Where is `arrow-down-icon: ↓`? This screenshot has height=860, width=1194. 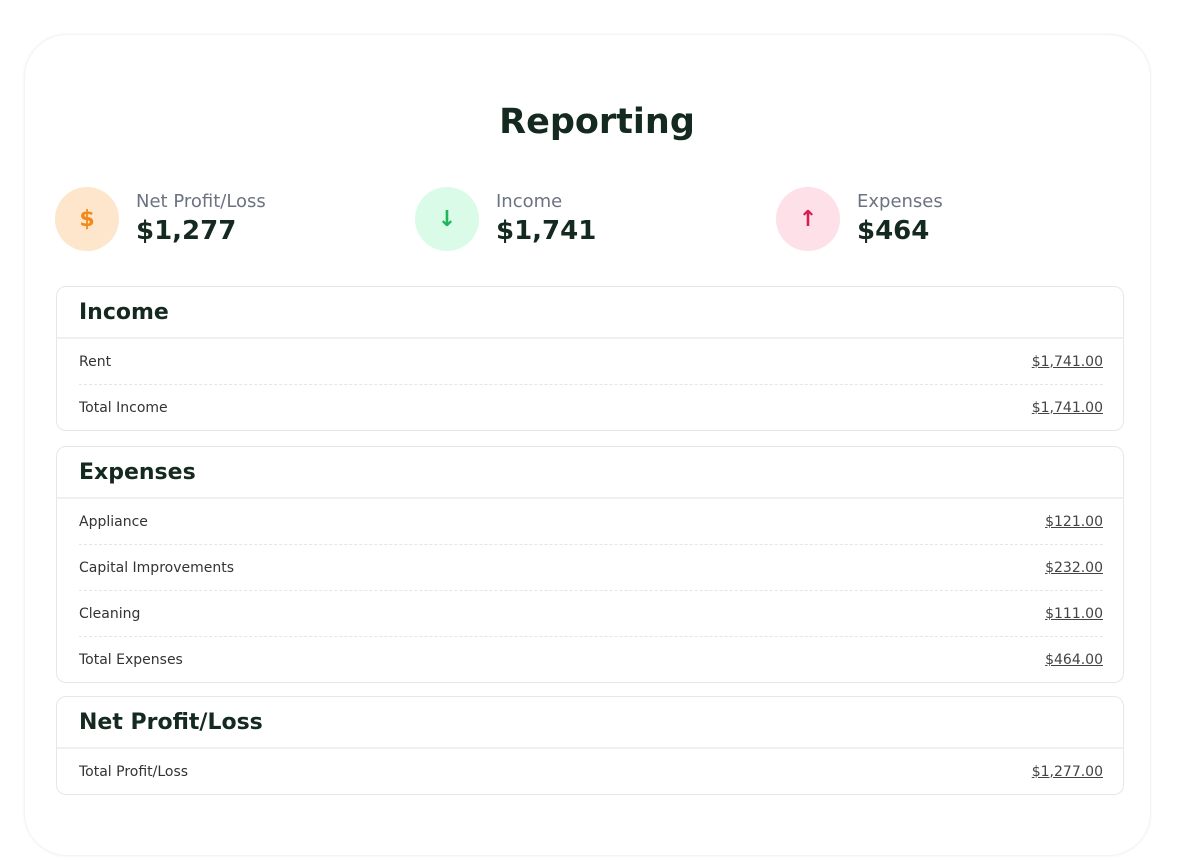
arrow-down-icon: ↓ is located at coordinates (447, 219).